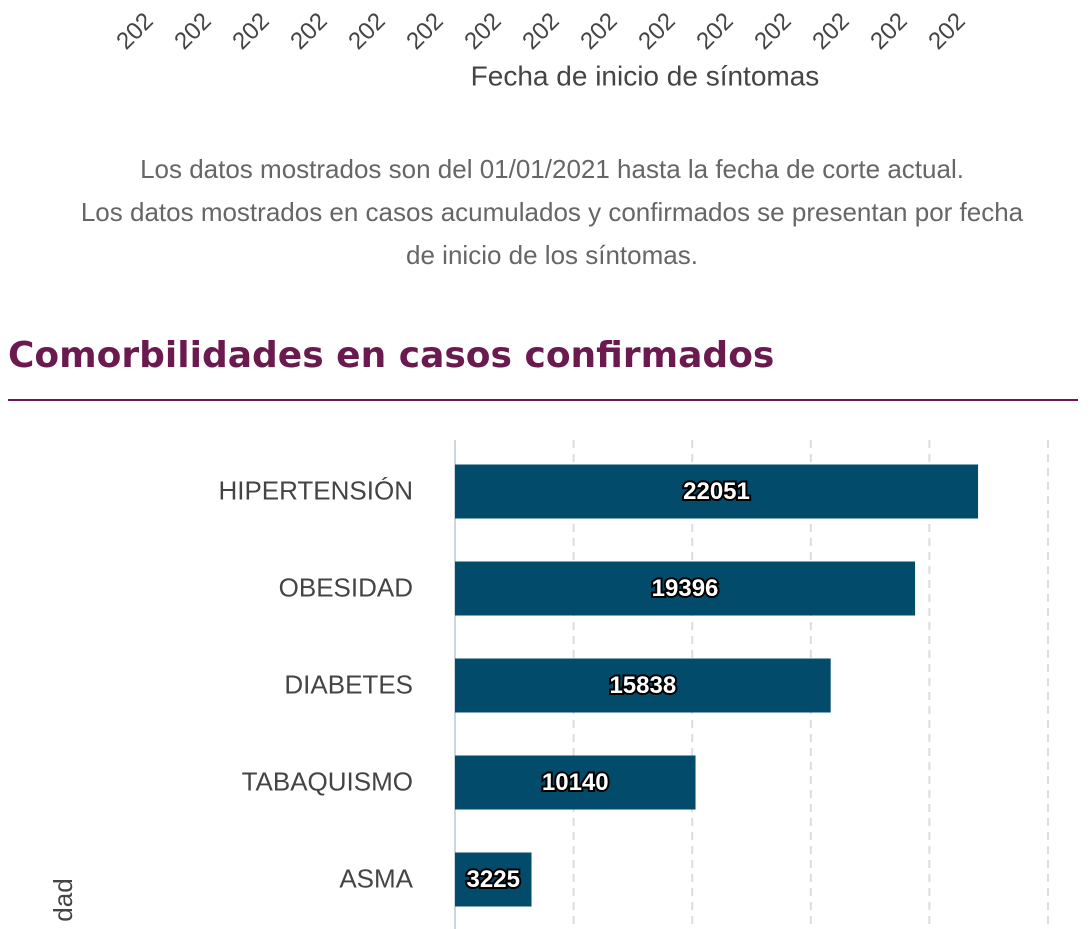  What do you see at coordinates (63, 899) in the screenshot?
I see `y-axis-title: dad` at bounding box center [63, 899].